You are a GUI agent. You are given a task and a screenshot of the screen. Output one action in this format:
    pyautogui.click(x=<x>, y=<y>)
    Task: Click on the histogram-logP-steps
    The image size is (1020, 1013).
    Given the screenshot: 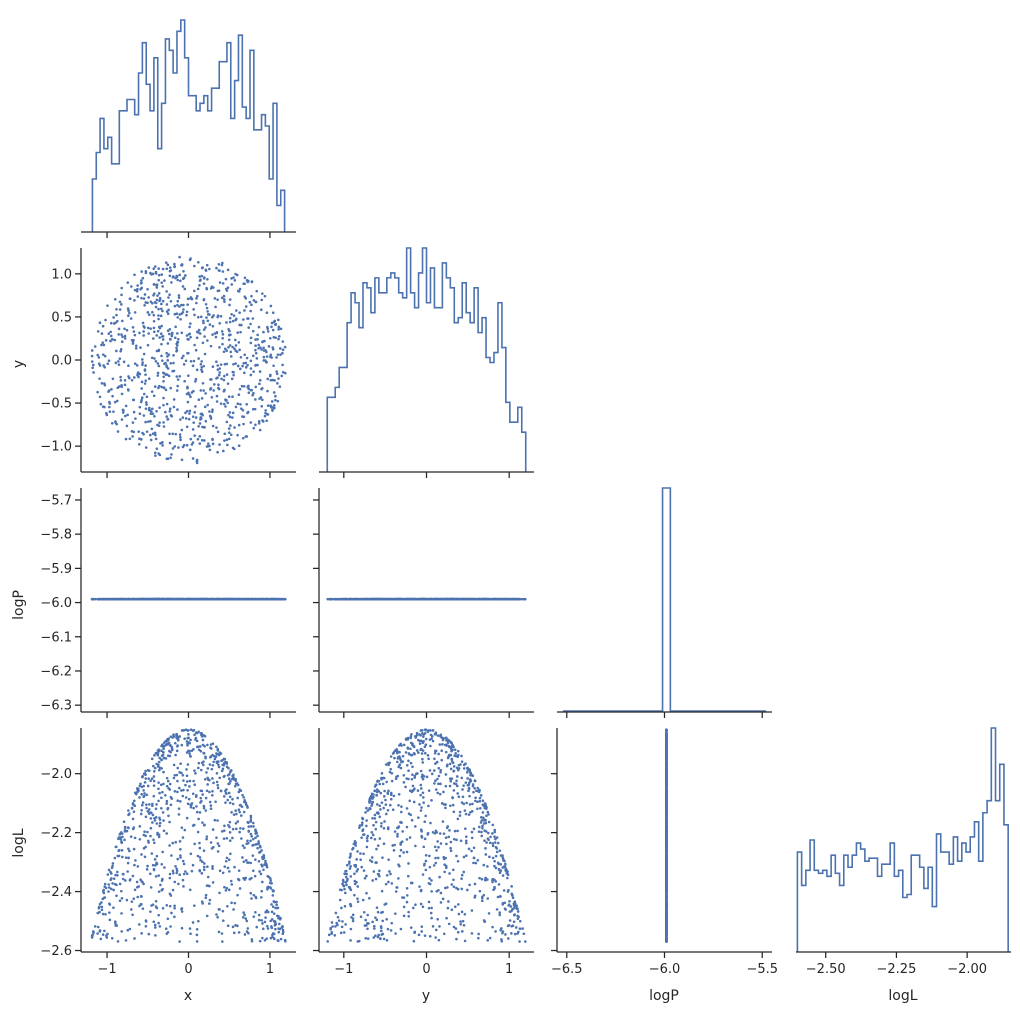 What is the action you would take?
    pyautogui.click(x=666, y=599)
    